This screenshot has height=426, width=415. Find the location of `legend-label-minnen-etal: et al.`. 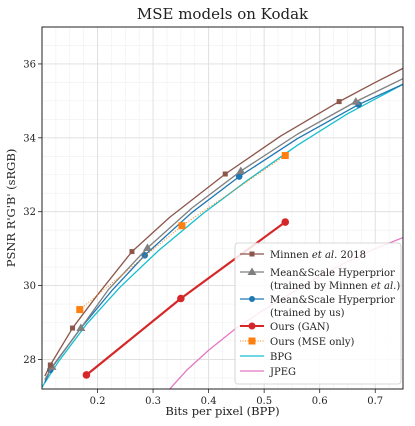

legend-label-minnen-etal: et al. is located at coordinates (324, 255).